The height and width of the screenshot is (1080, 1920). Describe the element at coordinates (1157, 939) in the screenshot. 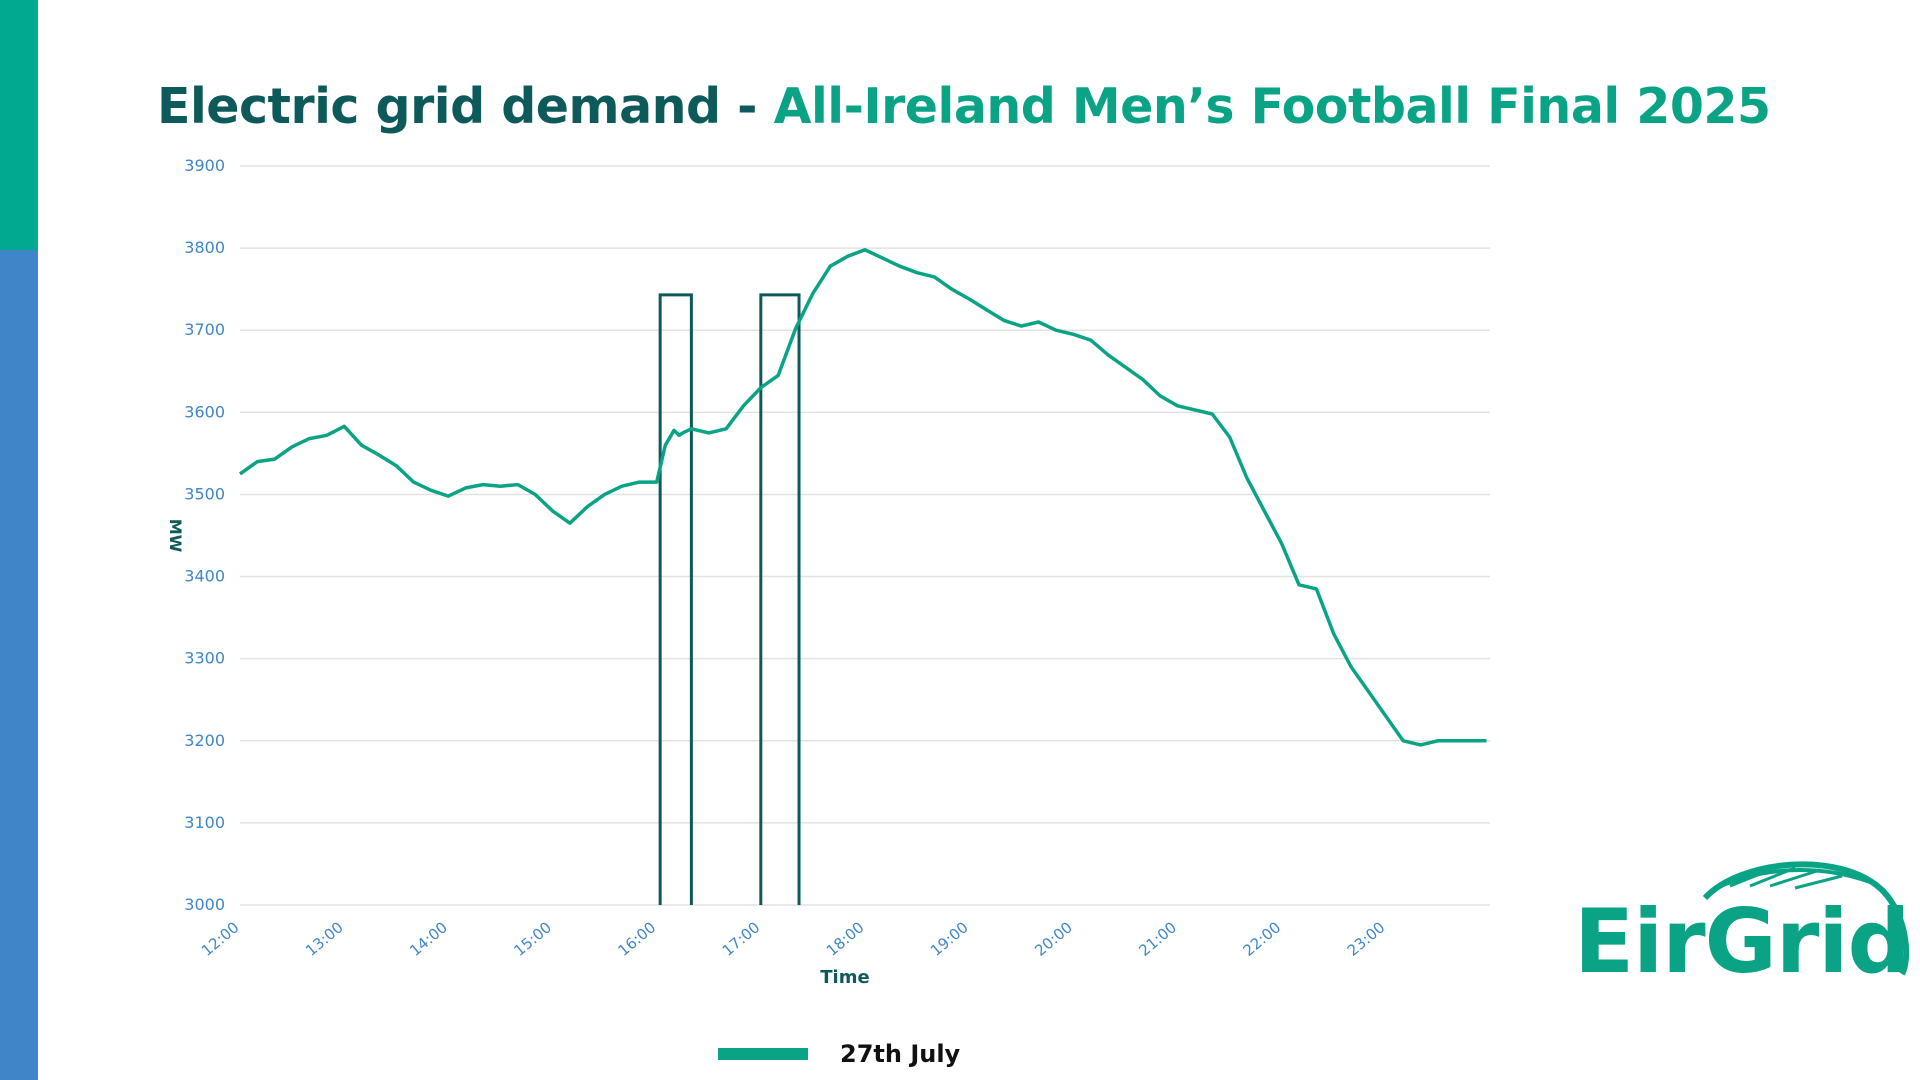

I see `x-tick-label: 21:00` at that location.